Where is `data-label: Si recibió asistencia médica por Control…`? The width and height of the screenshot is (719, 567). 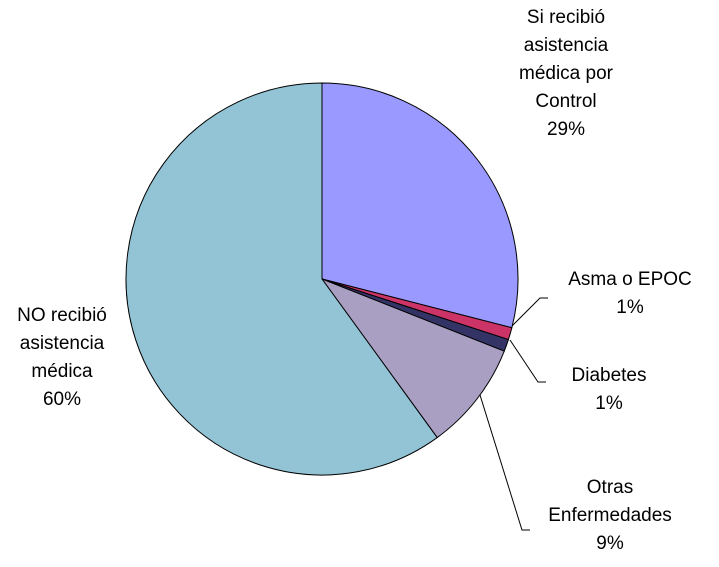
data-label: Si recibió asistencia médica por Control… is located at coordinates (566, 74).